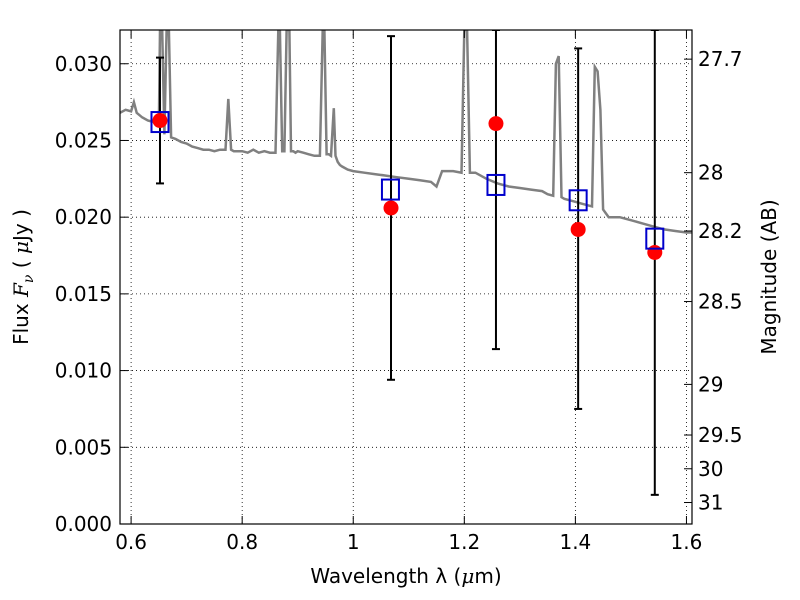 The height and width of the screenshot is (600, 800). What do you see at coordinates (720, 302) in the screenshot?
I see `y2-tick-label: 28.5` at bounding box center [720, 302].